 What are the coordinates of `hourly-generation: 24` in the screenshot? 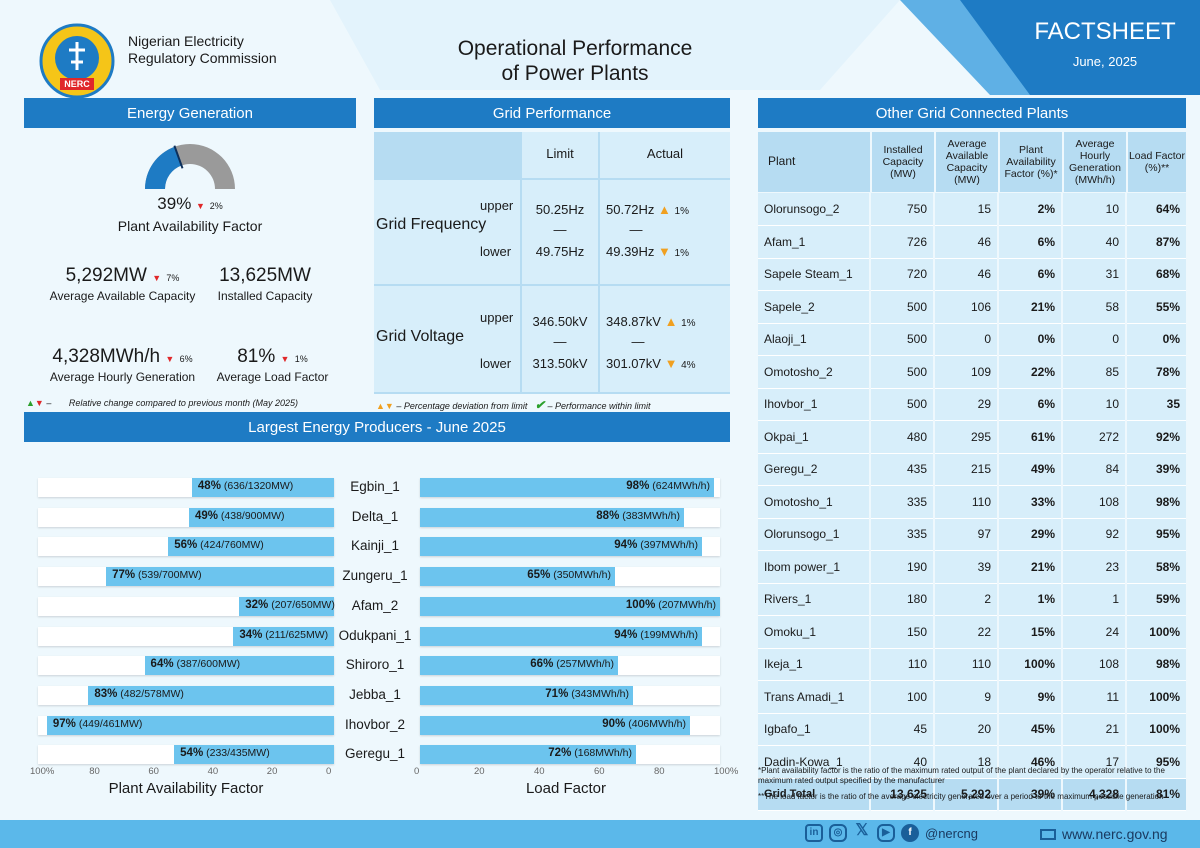 It's located at (1093, 632).